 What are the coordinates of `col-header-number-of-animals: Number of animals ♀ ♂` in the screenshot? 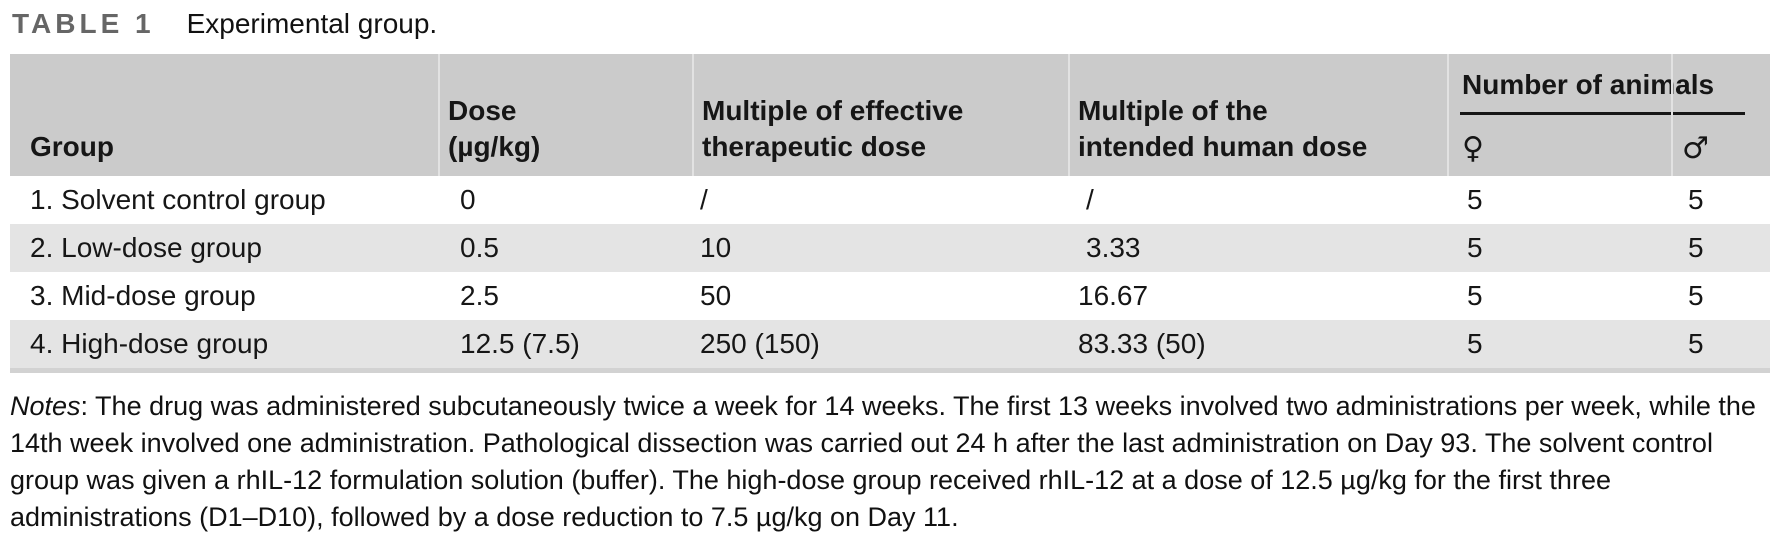 It's located at (1608, 115).